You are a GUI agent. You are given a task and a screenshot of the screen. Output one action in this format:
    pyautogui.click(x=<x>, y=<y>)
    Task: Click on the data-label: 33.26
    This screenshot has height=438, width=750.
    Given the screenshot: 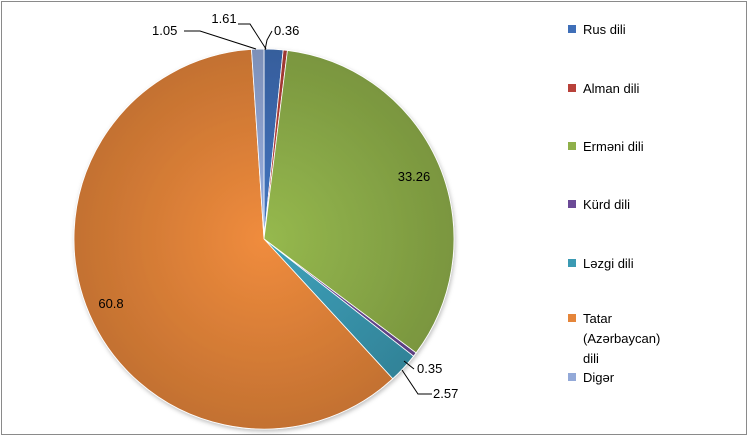 What is the action you would take?
    pyautogui.click(x=414, y=176)
    